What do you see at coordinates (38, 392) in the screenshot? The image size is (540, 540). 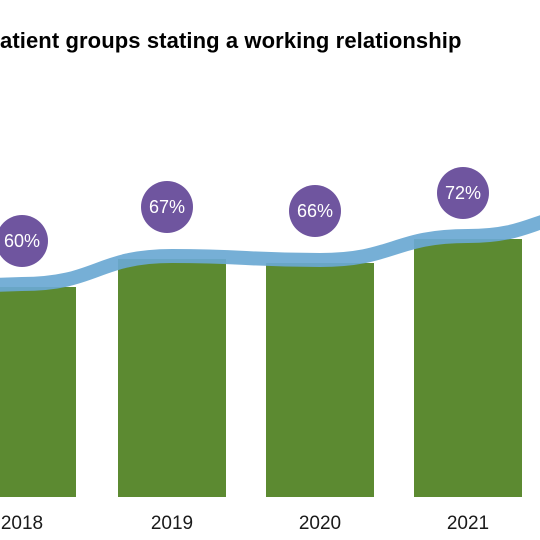 I see `bar-2018` at bounding box center [38, 392].